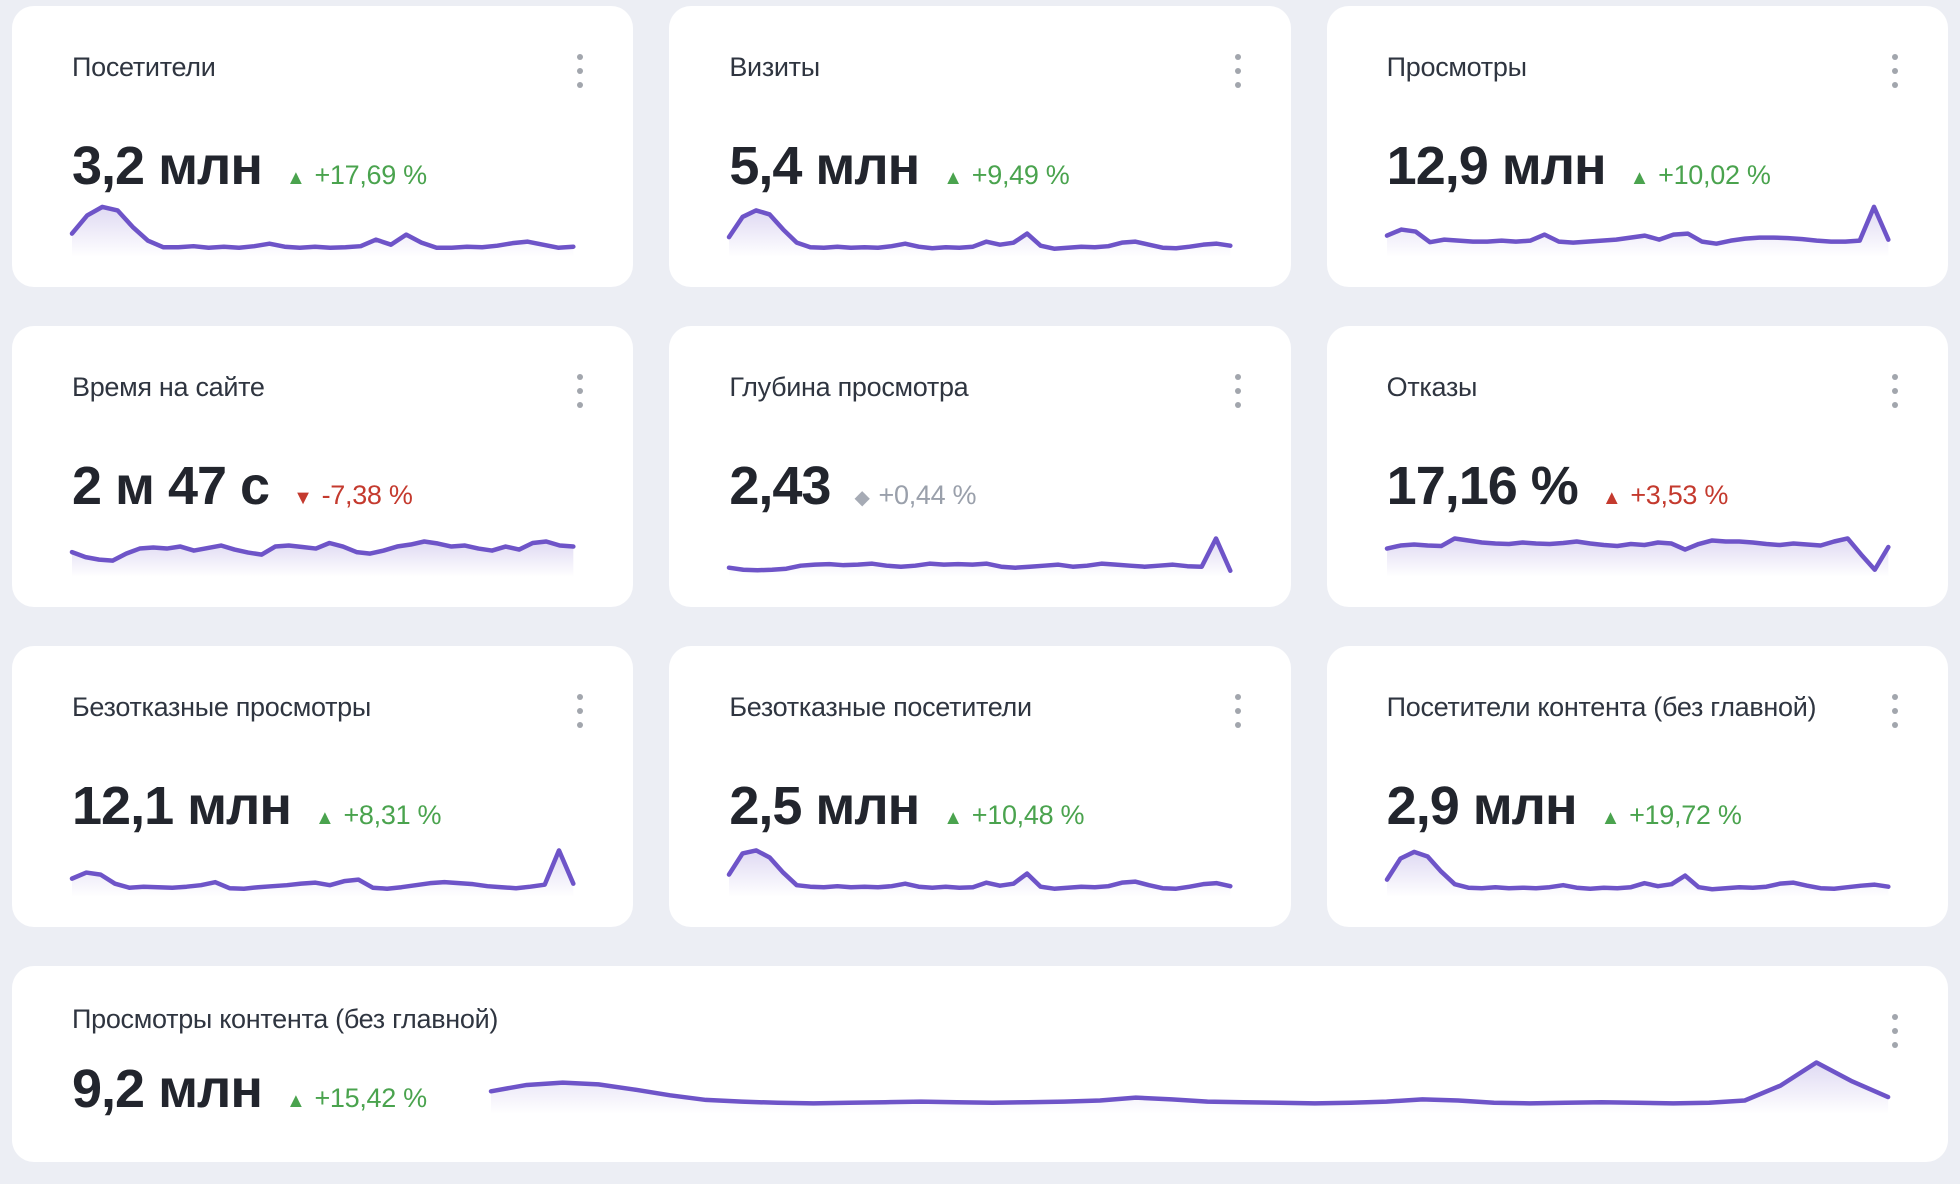 This screenshot has height=1184, width=1960. I want to click on delta-percent: +15,42 %, so click(370, 1098).